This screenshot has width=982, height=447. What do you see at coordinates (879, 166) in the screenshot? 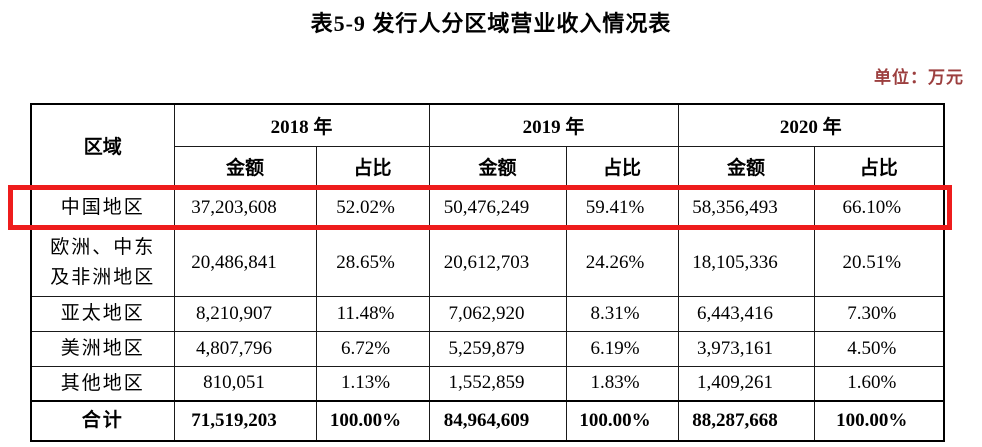
I see `column-header-ratio-2020: 占比` at bounding box center [879, 166].